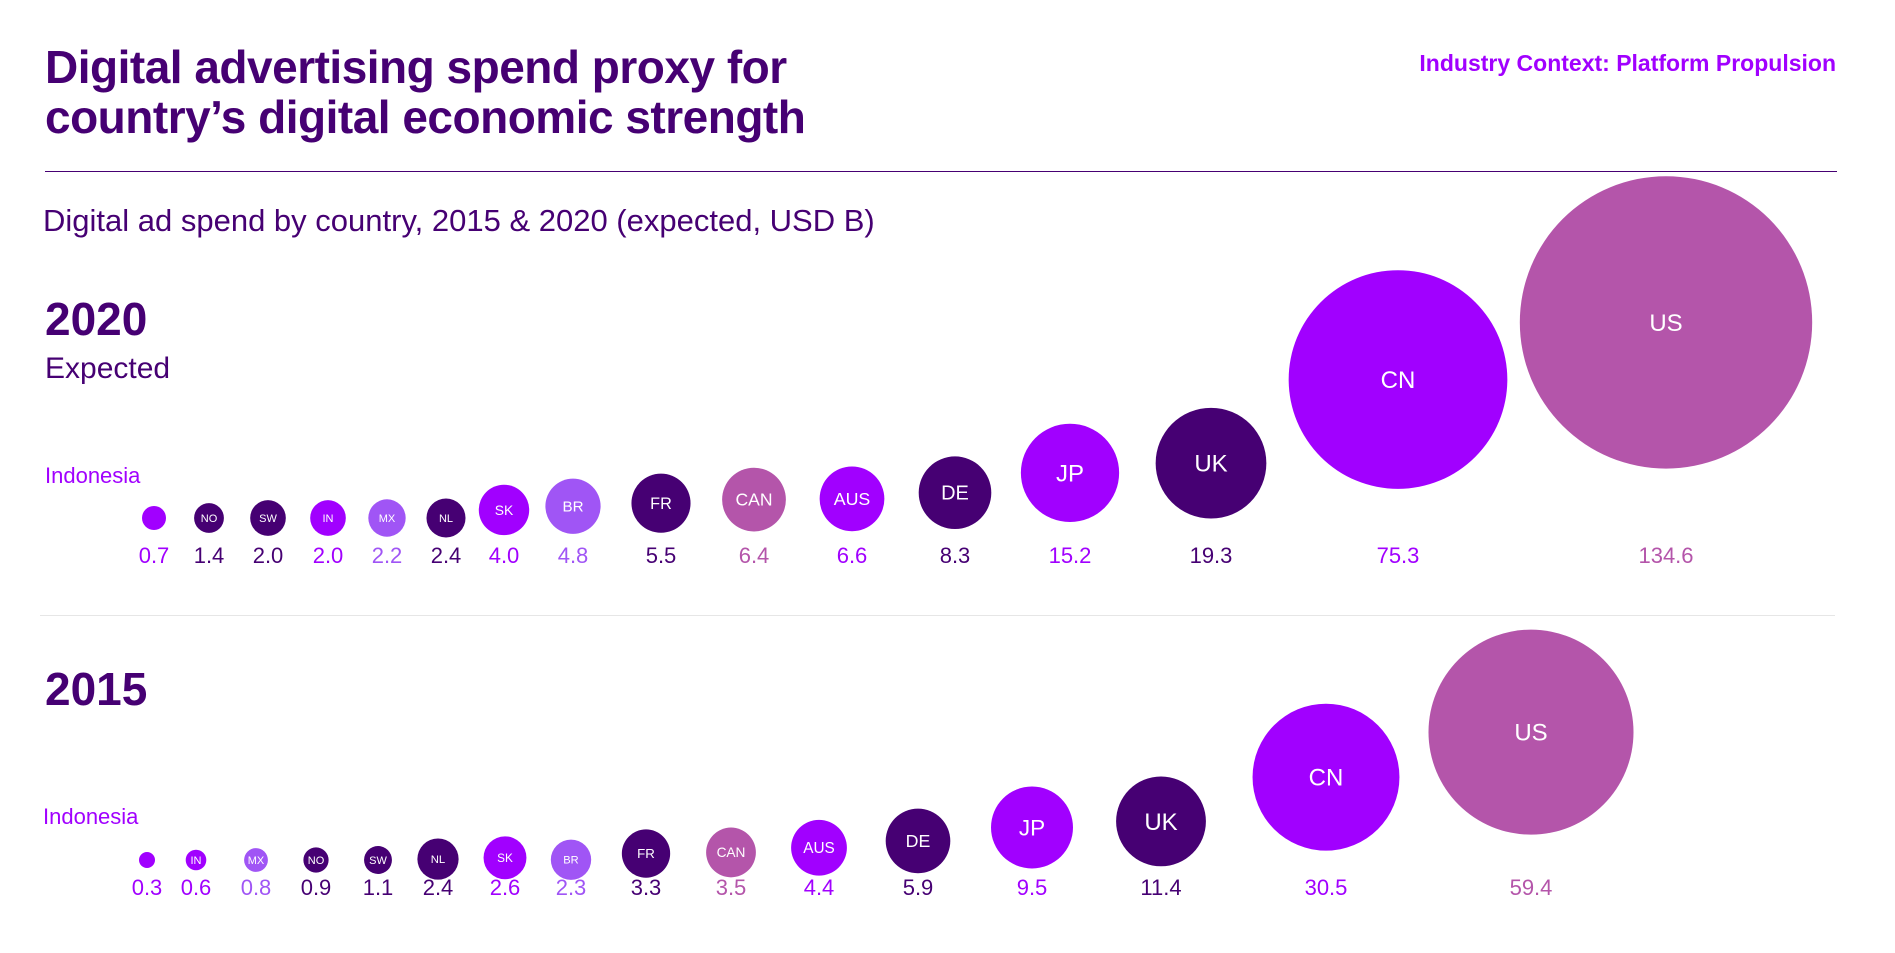 This screenshot has height=953, width=1895. I want to click on bubble-label-de-2020: DE, so click(955, 494).